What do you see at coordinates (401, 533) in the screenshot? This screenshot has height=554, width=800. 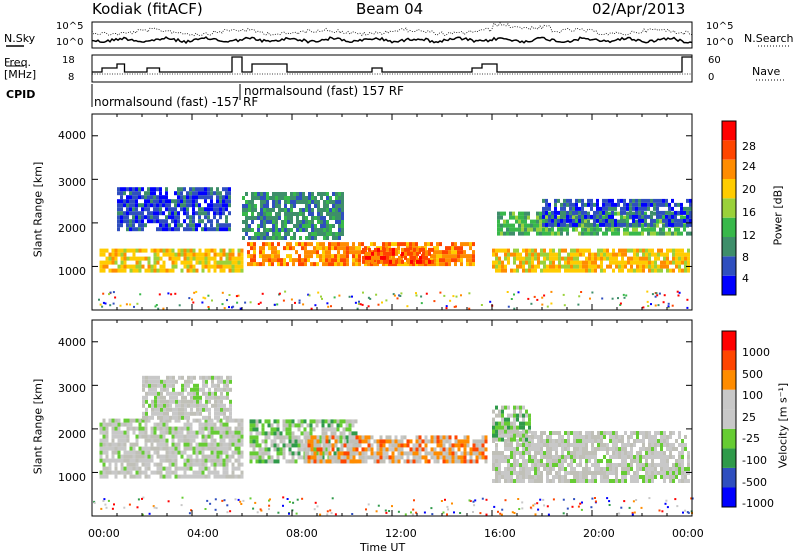 I see `xtick-1200: 12:00` at bounding box center [401, 533].